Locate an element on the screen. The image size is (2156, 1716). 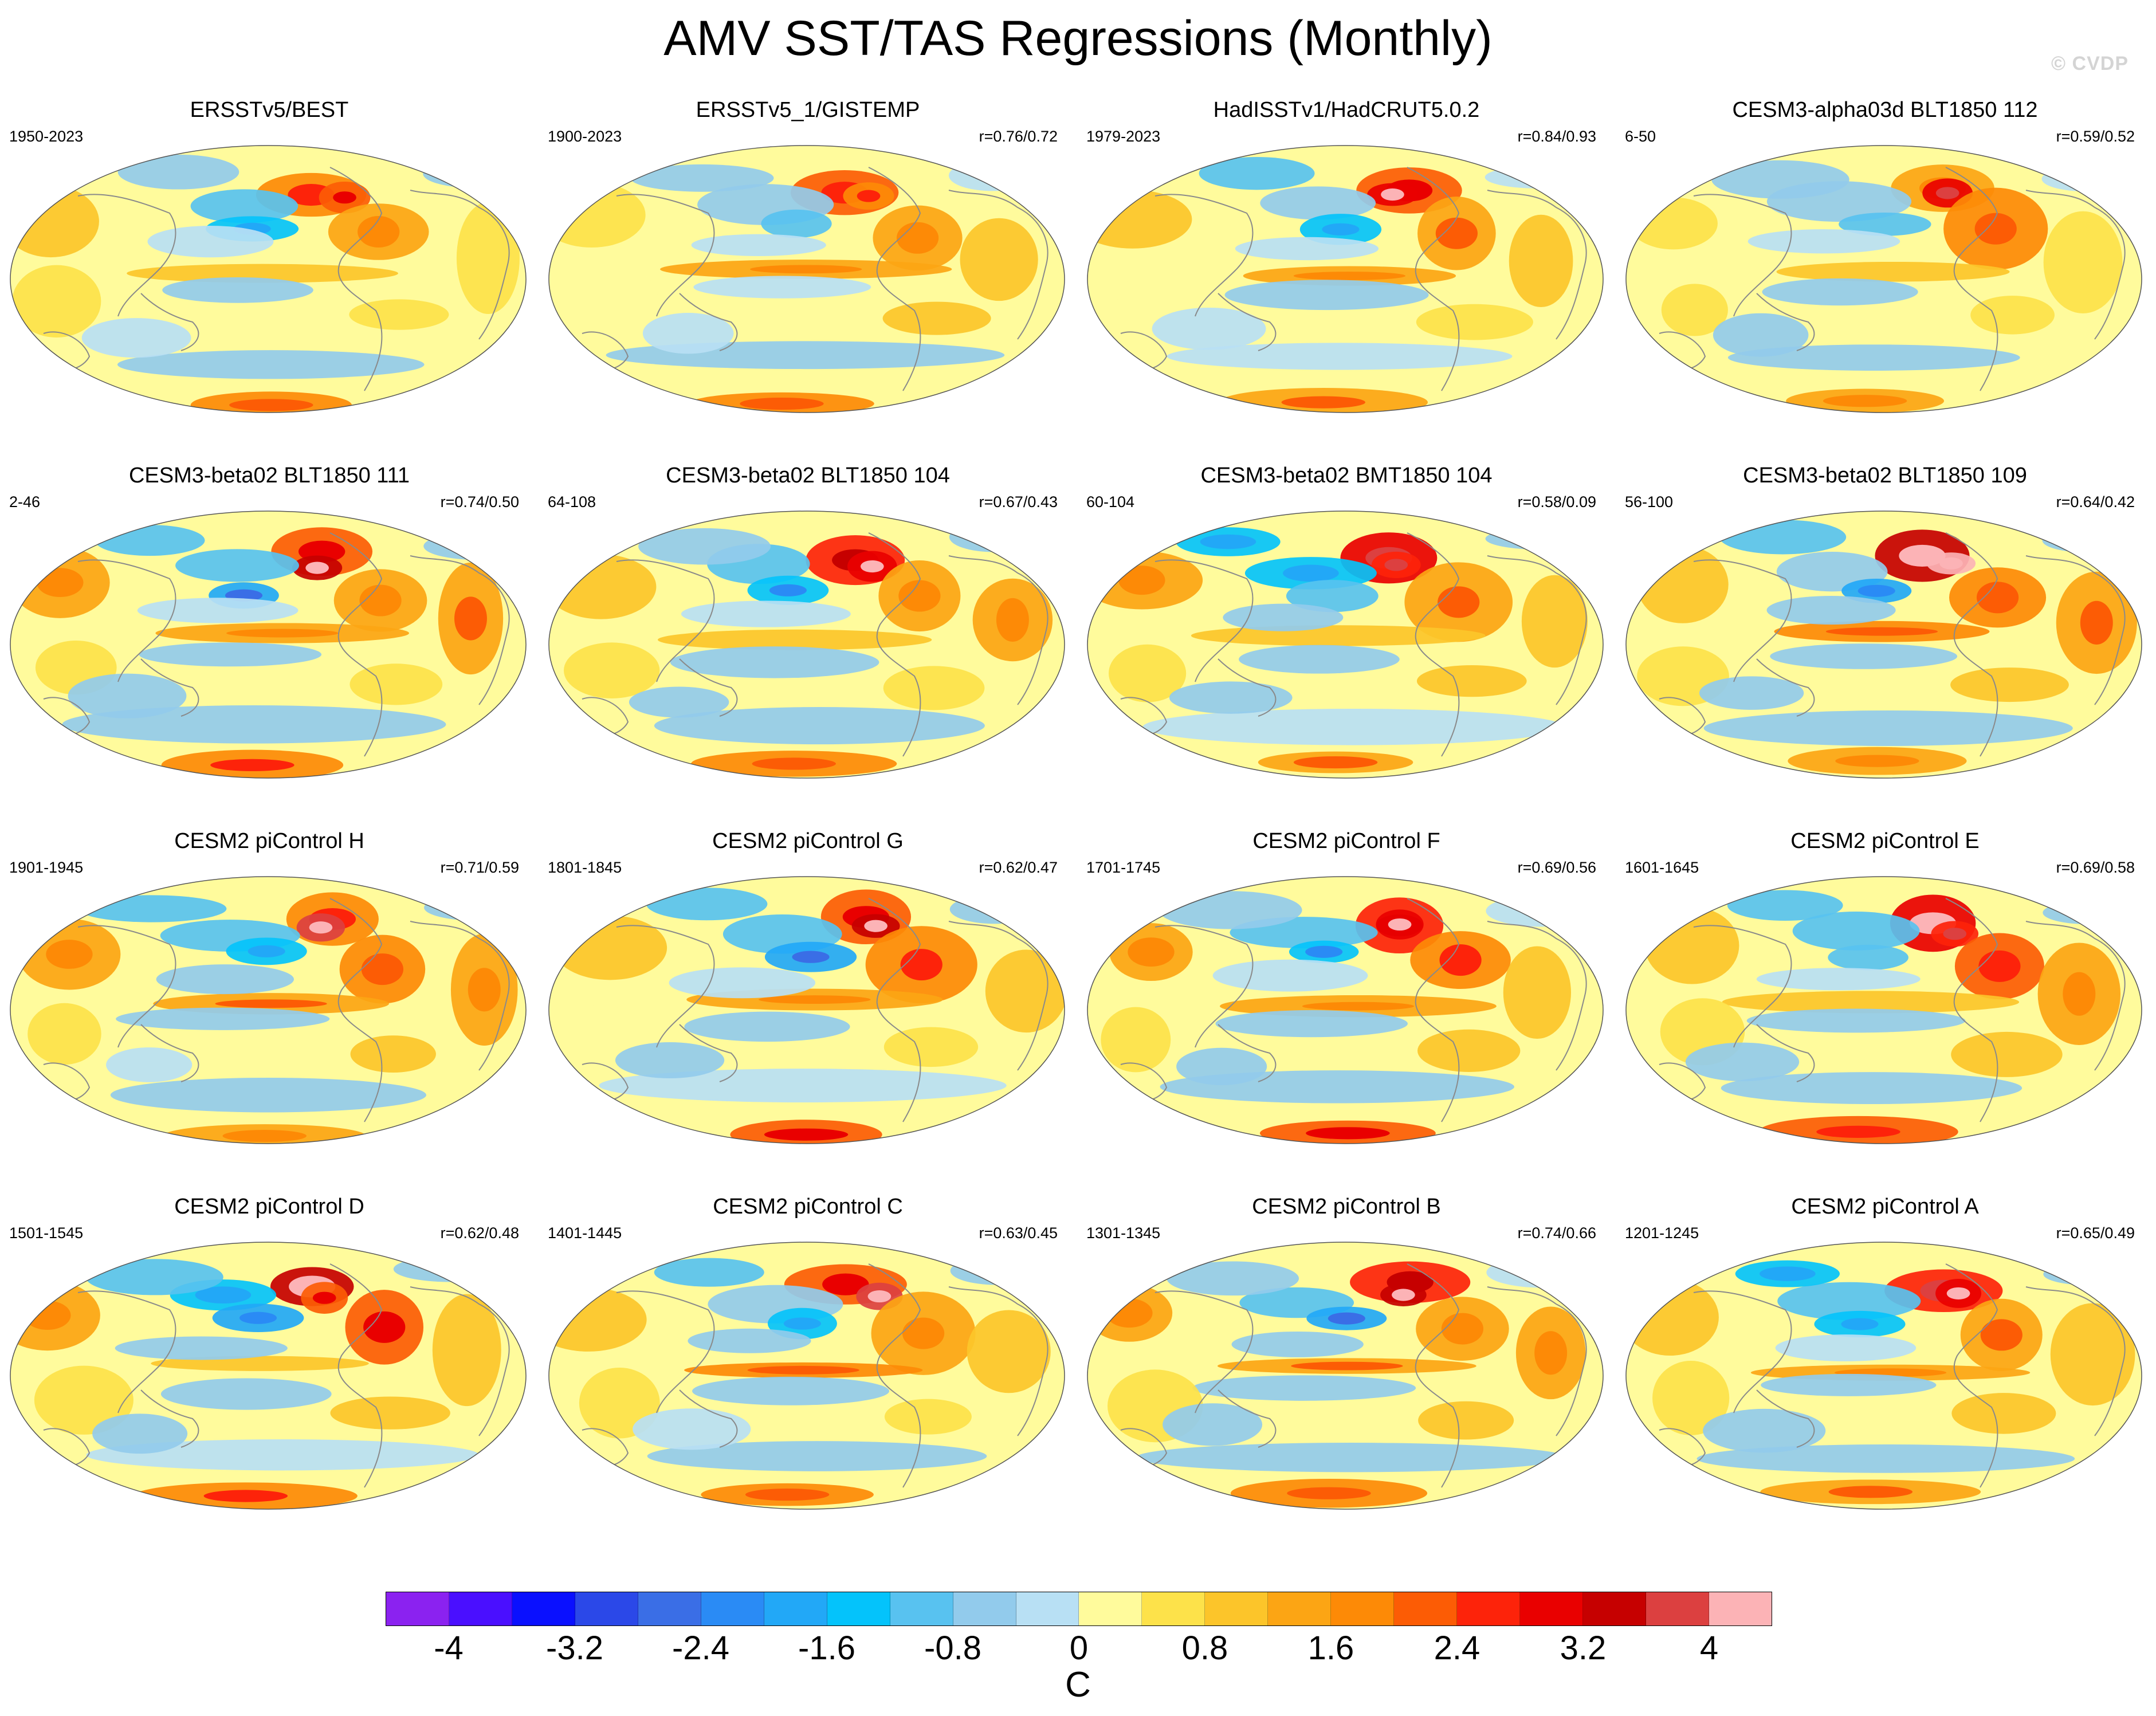
panel-title: HadISSTv1/HadCRUT5.0.2 is located at coordinates (1346, 110).